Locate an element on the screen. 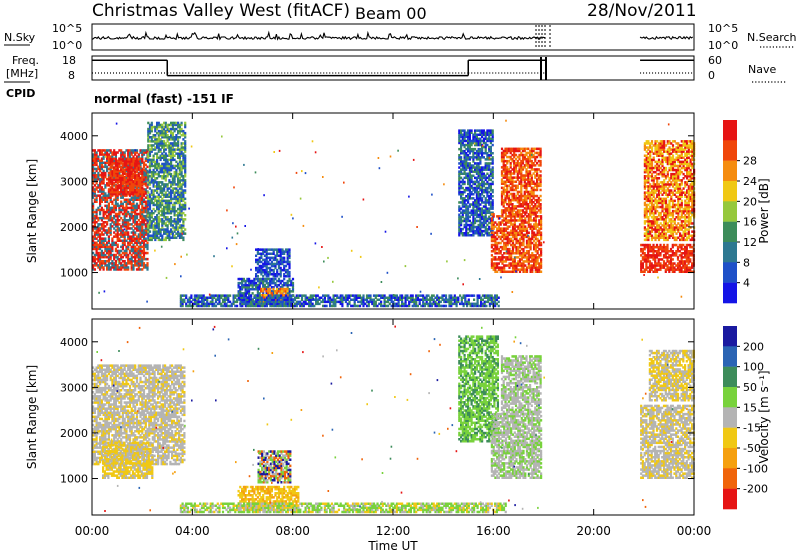 This screenshot has width=800, height=554. nsearch-label: N.Search is located at coordinates (772, 37).